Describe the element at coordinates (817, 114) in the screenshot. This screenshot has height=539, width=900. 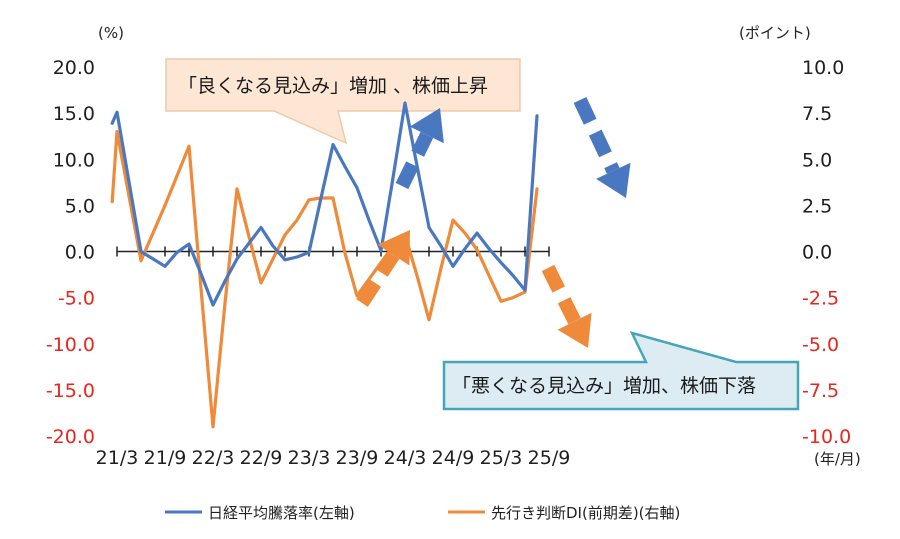
I see `right-y-tick-label: 7.5` at that location.